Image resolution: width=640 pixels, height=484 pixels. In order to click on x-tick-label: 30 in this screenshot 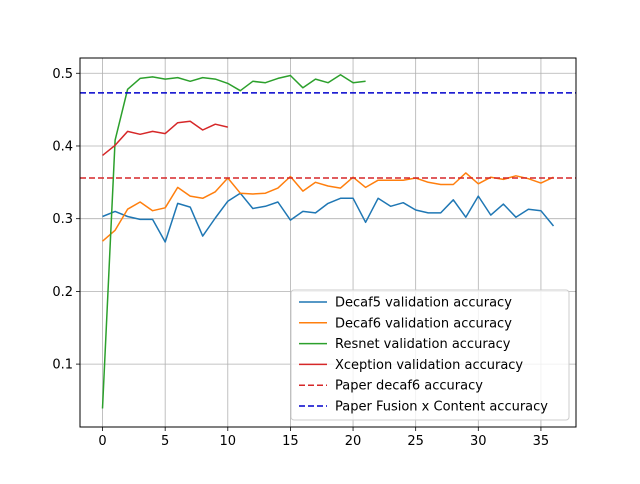, I will do `click(478, 441)`.